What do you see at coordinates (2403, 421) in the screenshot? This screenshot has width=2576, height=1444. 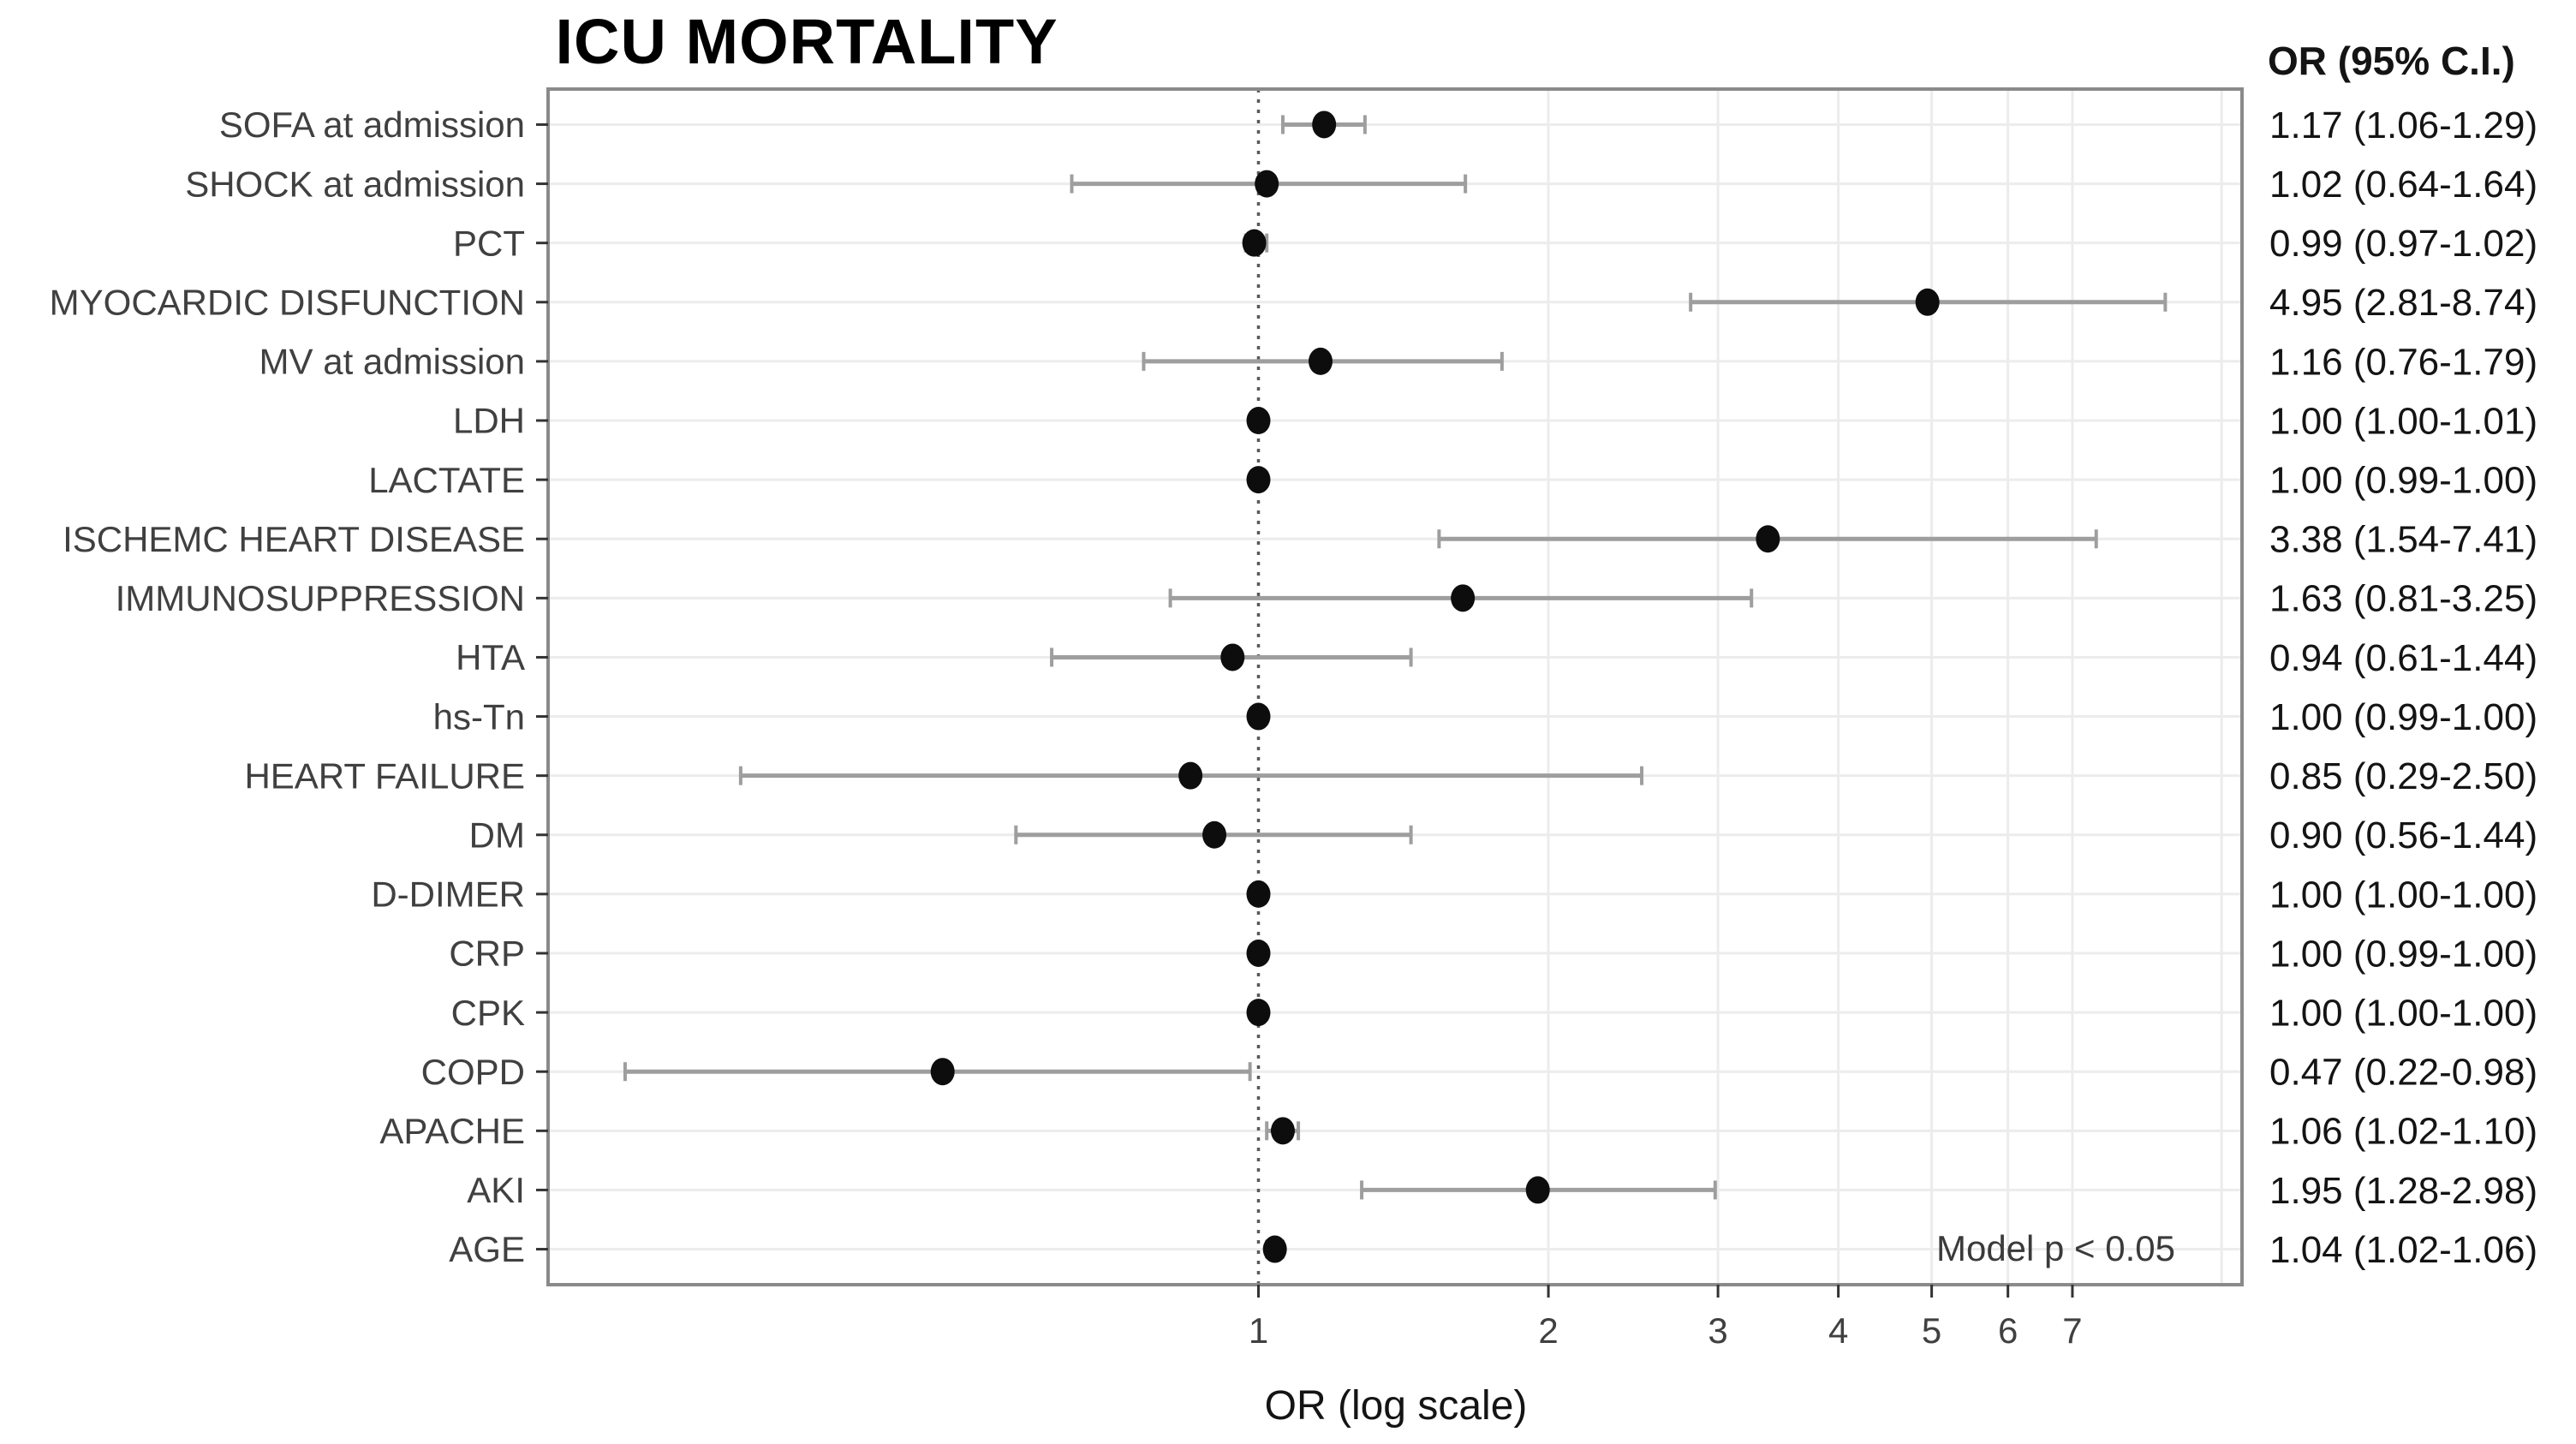 I see `or-value: 1.00 (1.00-1.01)` at bounding box center [2403, 421].